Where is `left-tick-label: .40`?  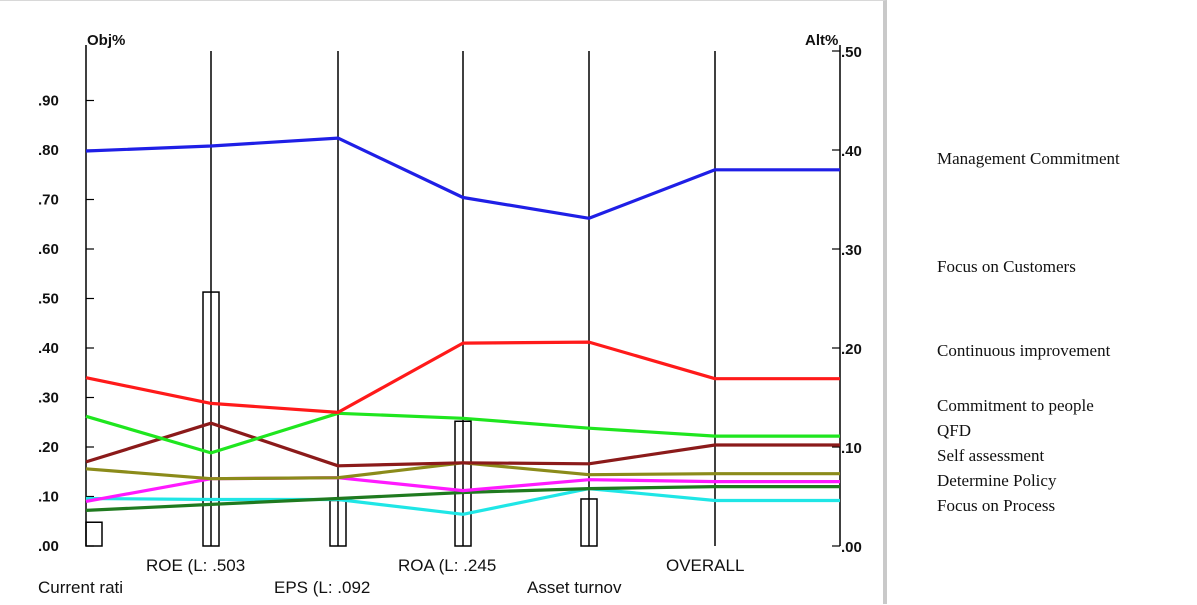 left-tick-label: .40 is located at coordinates (48, 348).